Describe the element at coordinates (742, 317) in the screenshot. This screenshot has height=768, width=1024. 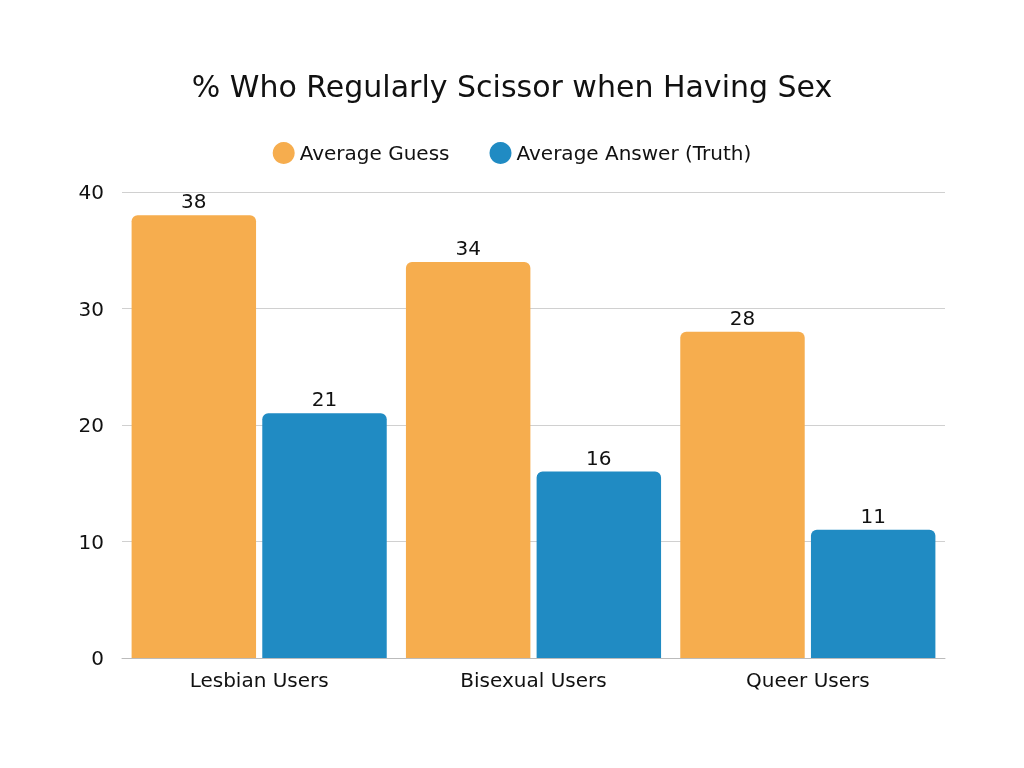
I see `data-label: 28` at that location.